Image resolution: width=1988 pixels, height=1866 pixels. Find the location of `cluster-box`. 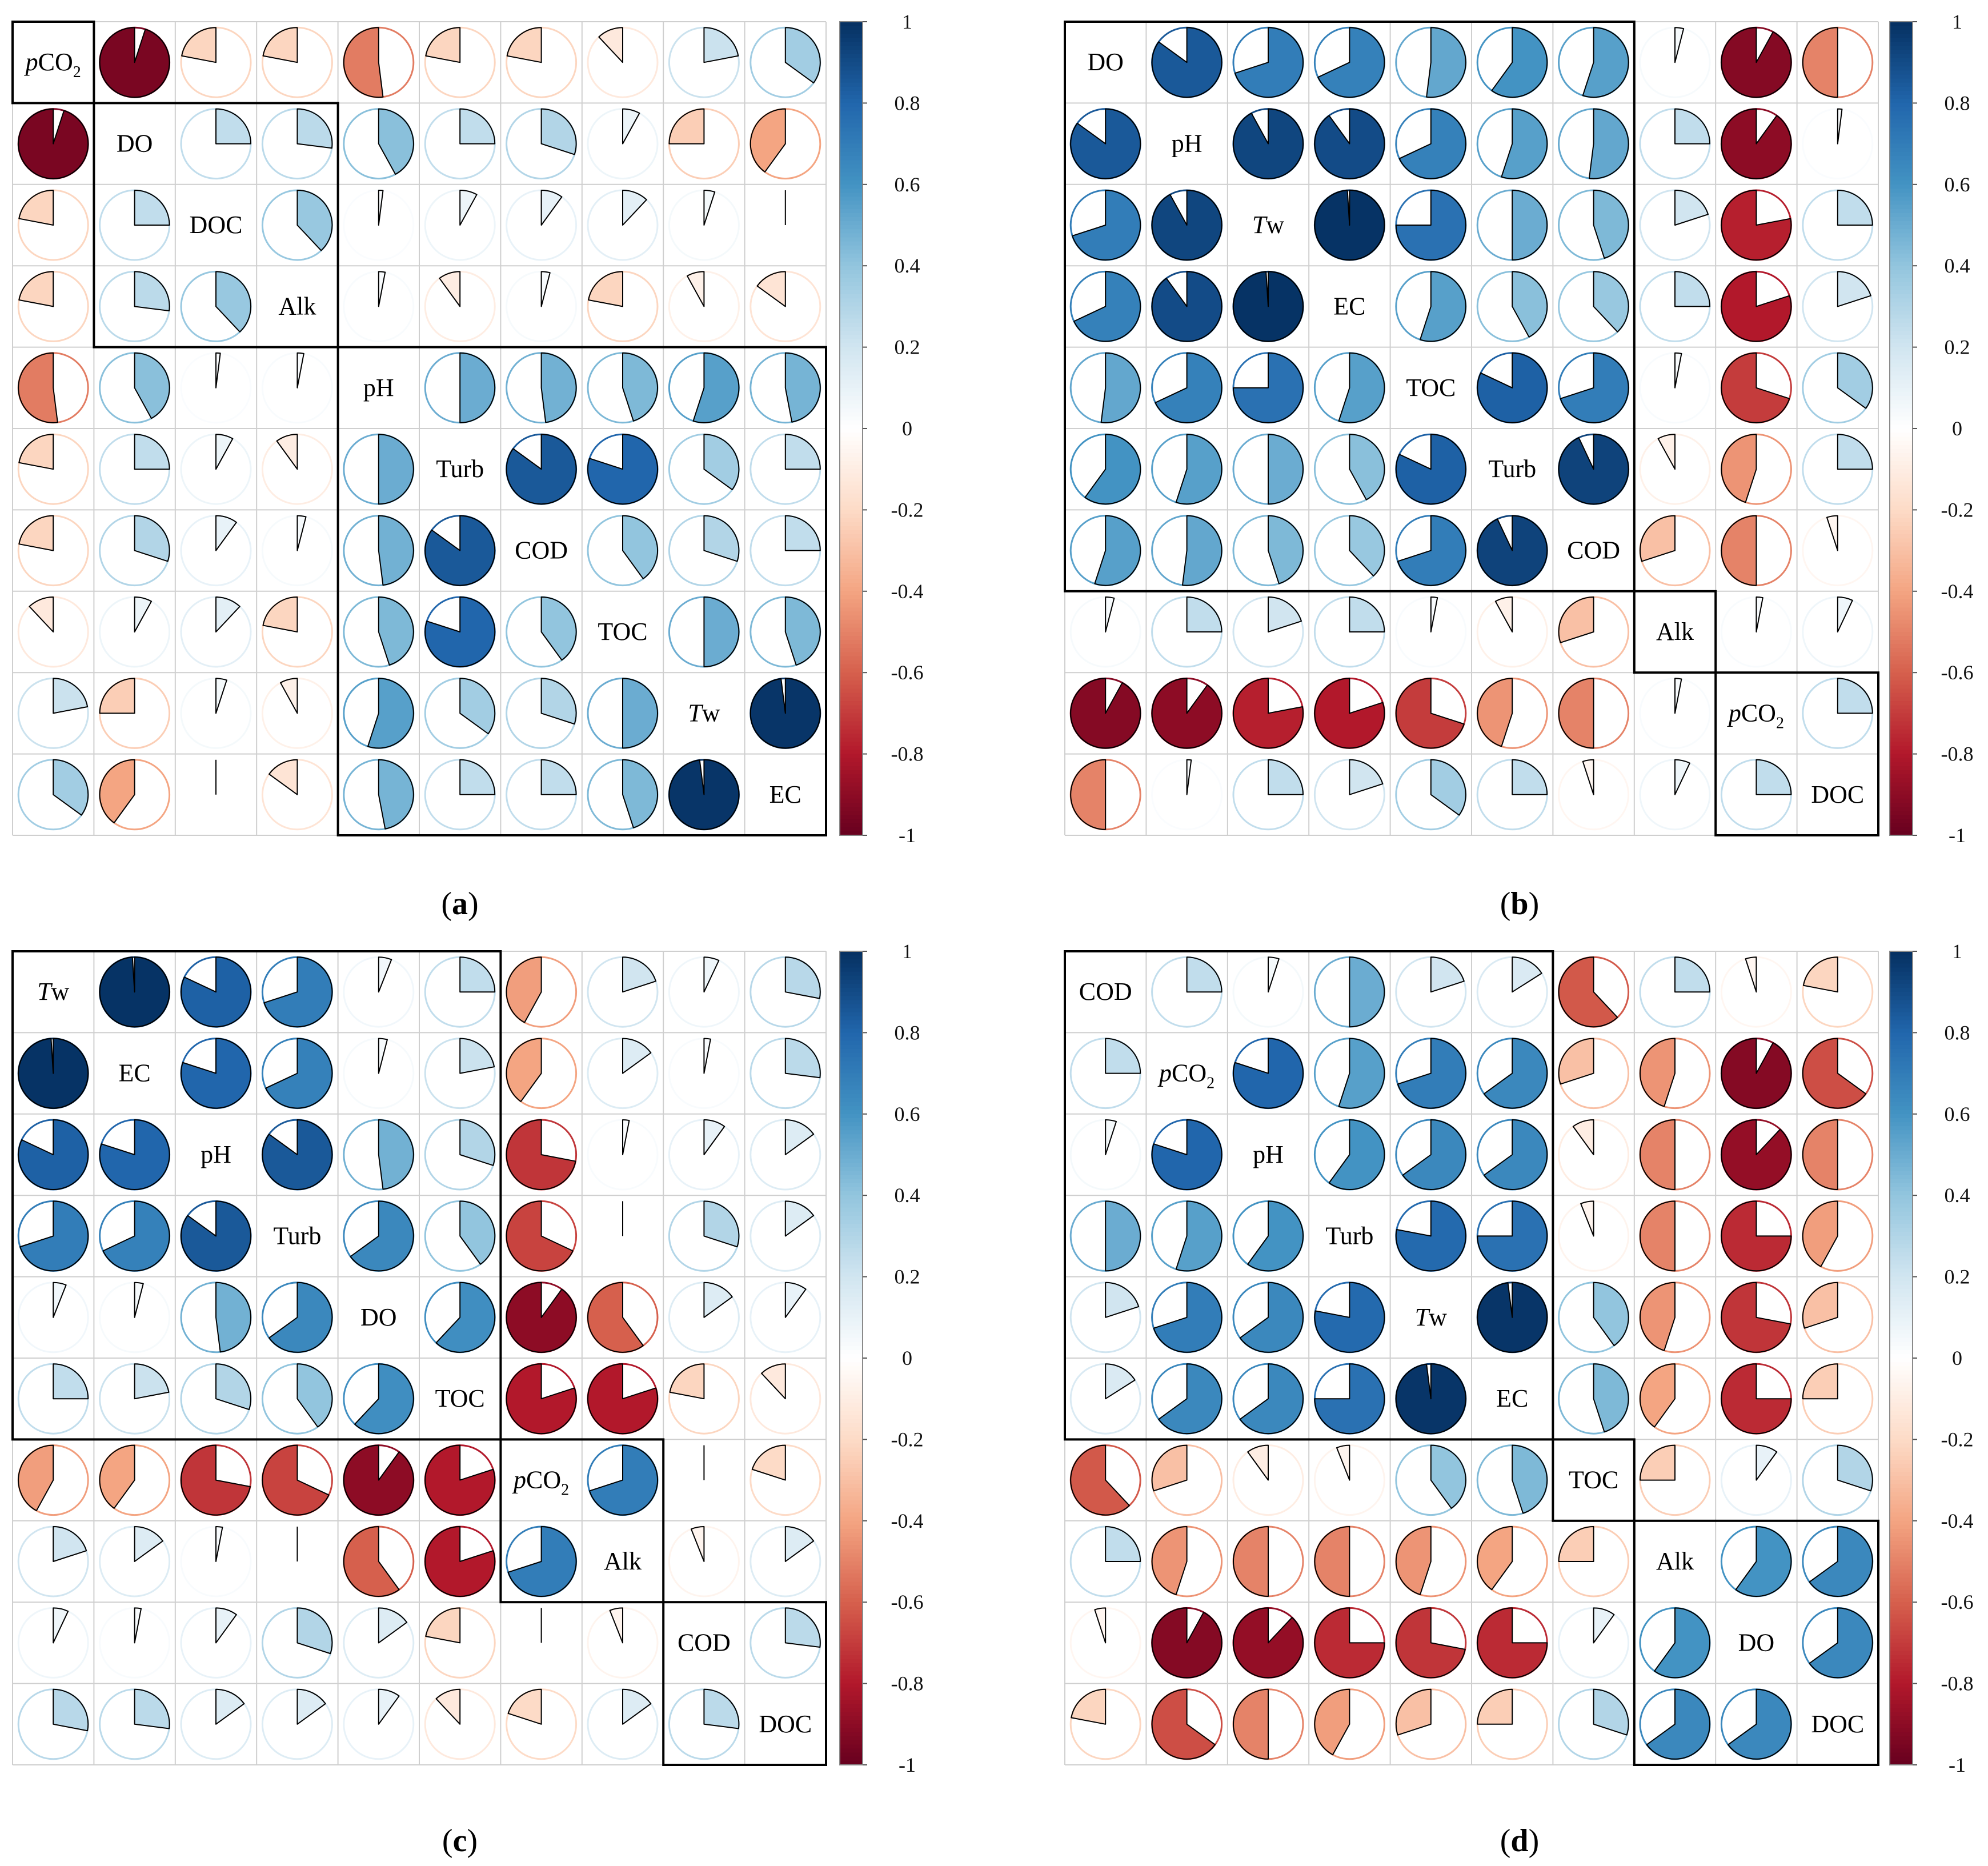

cluster-box is located at coordinates (216, 225).